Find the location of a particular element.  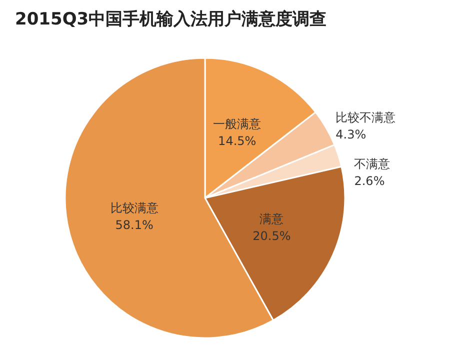

data-label: 2.6% is located at coordinates (369, 181).